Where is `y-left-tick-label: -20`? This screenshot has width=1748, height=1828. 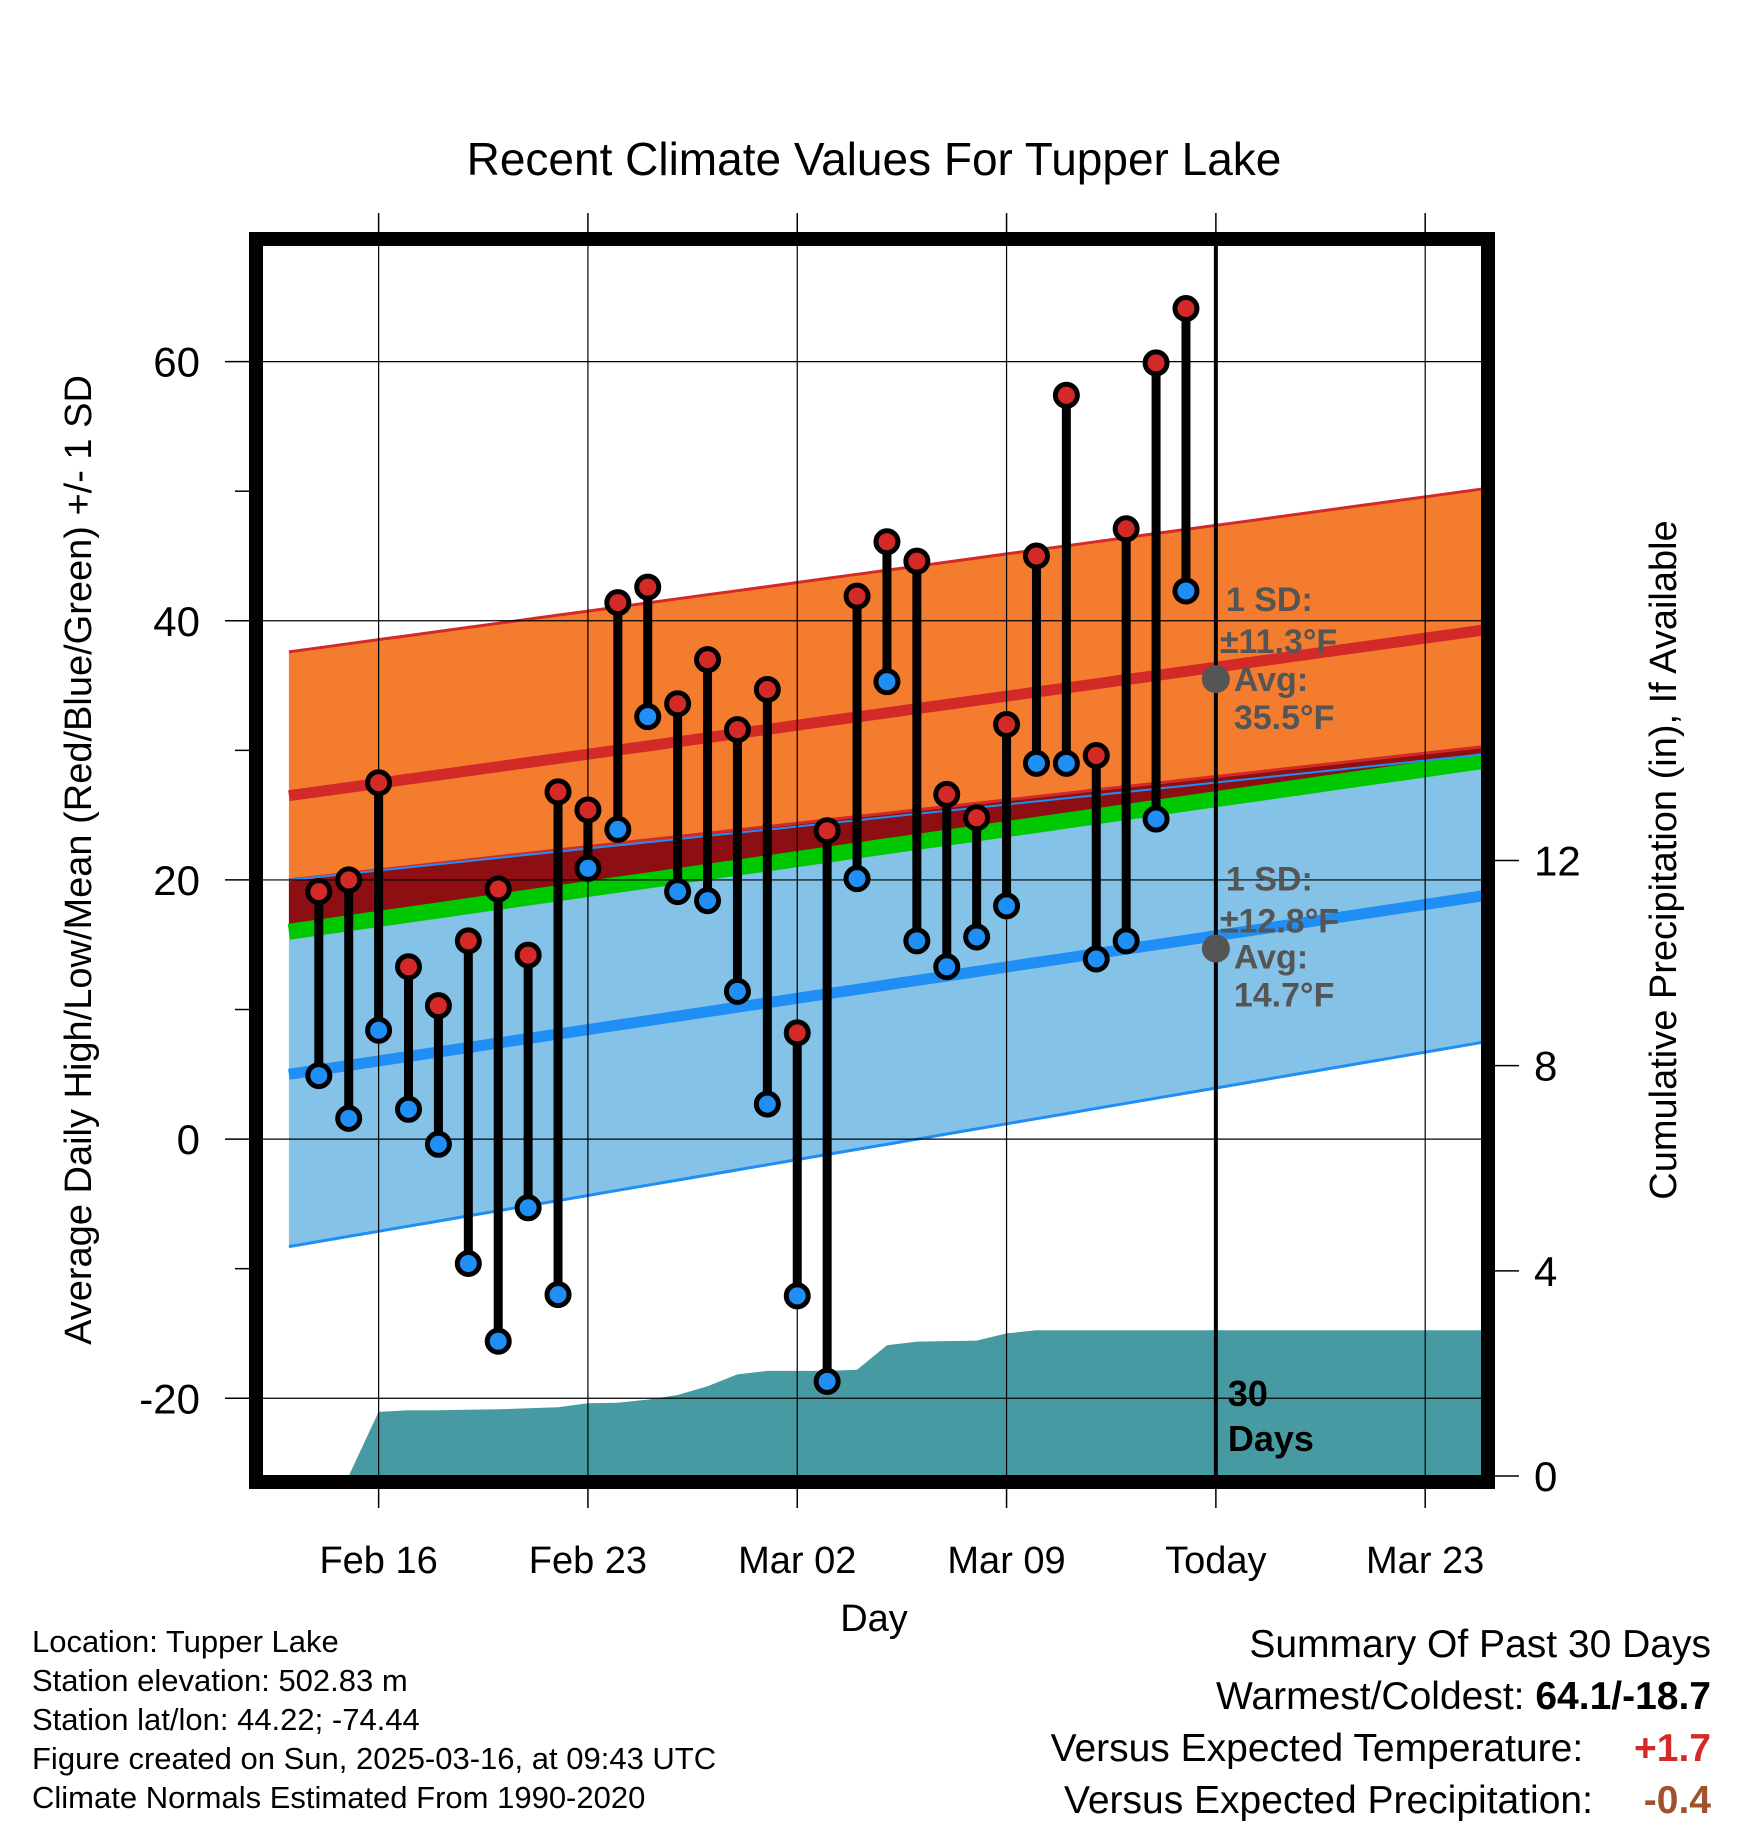
y-left-tick-label: -20 is located at coordinates (169, 1398).